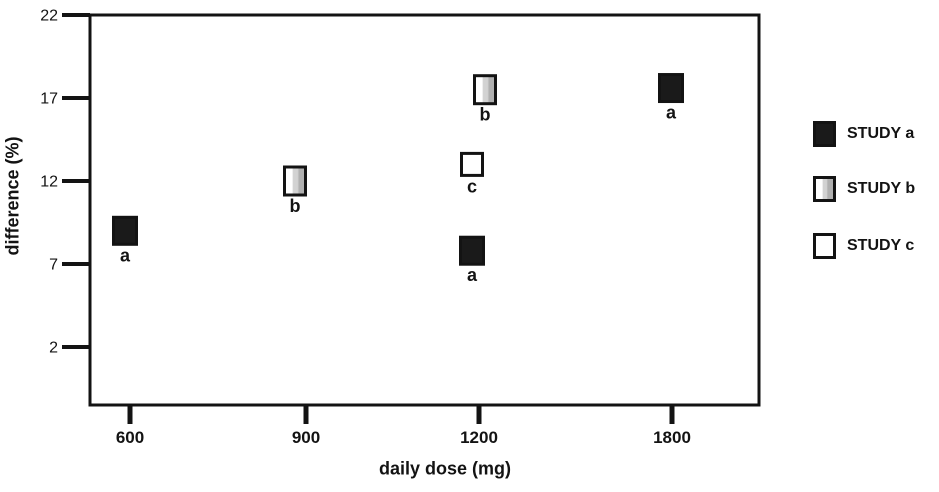 The image size is (939, 492). What do you see at coordinates (472, 164) in the screenshot?
I see `data-point-marker-study-c` at bounding box center [472, 164].